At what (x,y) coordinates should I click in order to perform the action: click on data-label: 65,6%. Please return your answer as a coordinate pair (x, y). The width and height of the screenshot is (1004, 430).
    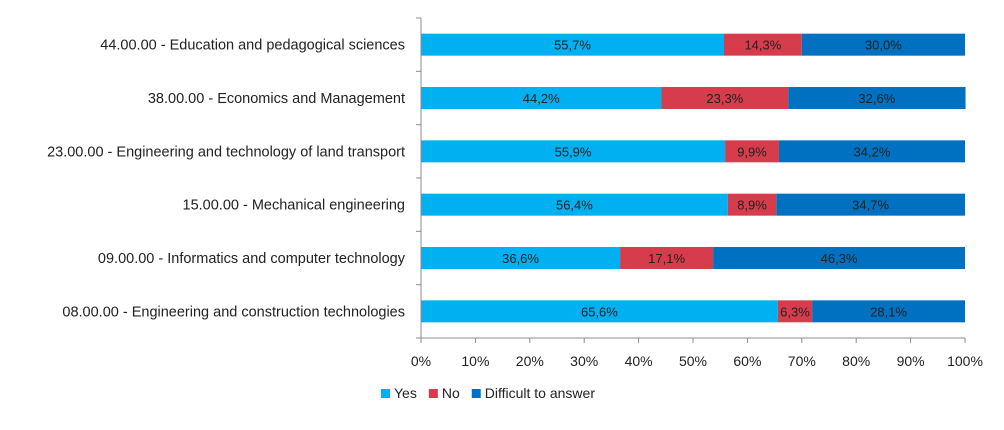
    Looking at the image, I should click on (599, 311).